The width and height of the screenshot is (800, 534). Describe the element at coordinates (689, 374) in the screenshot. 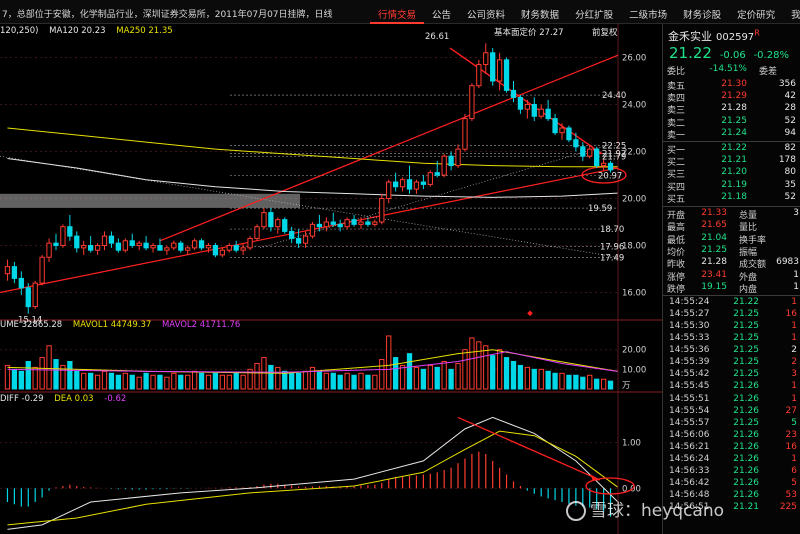

I see `tick-time: 14:55:42` at that location.